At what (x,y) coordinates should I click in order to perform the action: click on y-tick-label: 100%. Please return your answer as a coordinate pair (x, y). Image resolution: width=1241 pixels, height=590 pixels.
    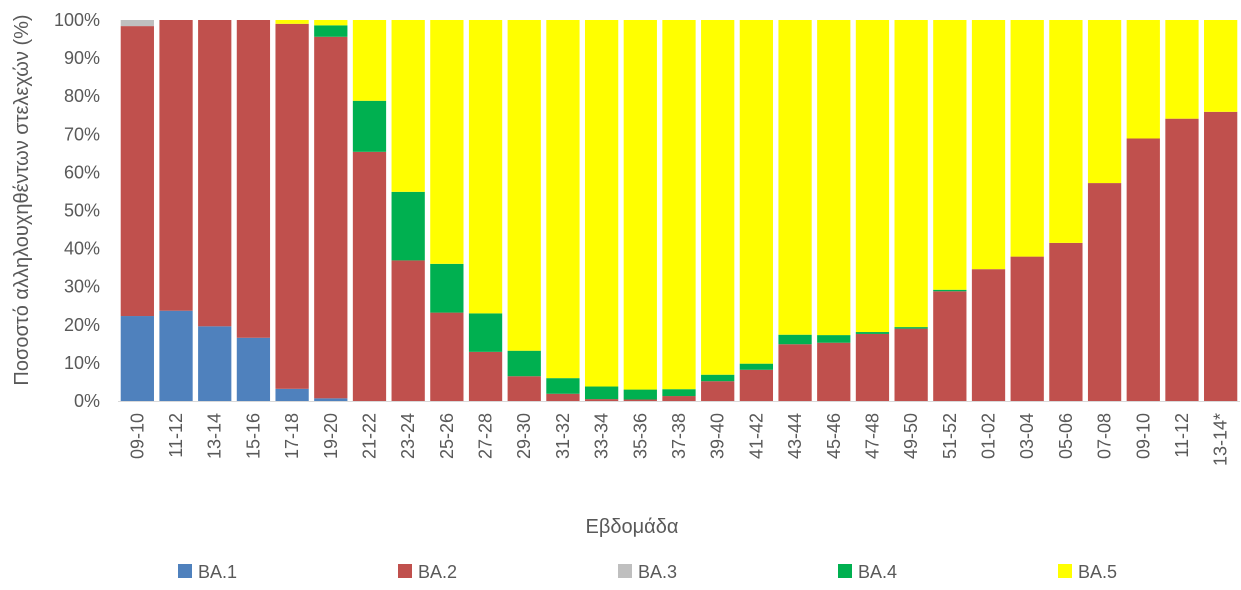
    Looking at the image, I should click on (77, 20).